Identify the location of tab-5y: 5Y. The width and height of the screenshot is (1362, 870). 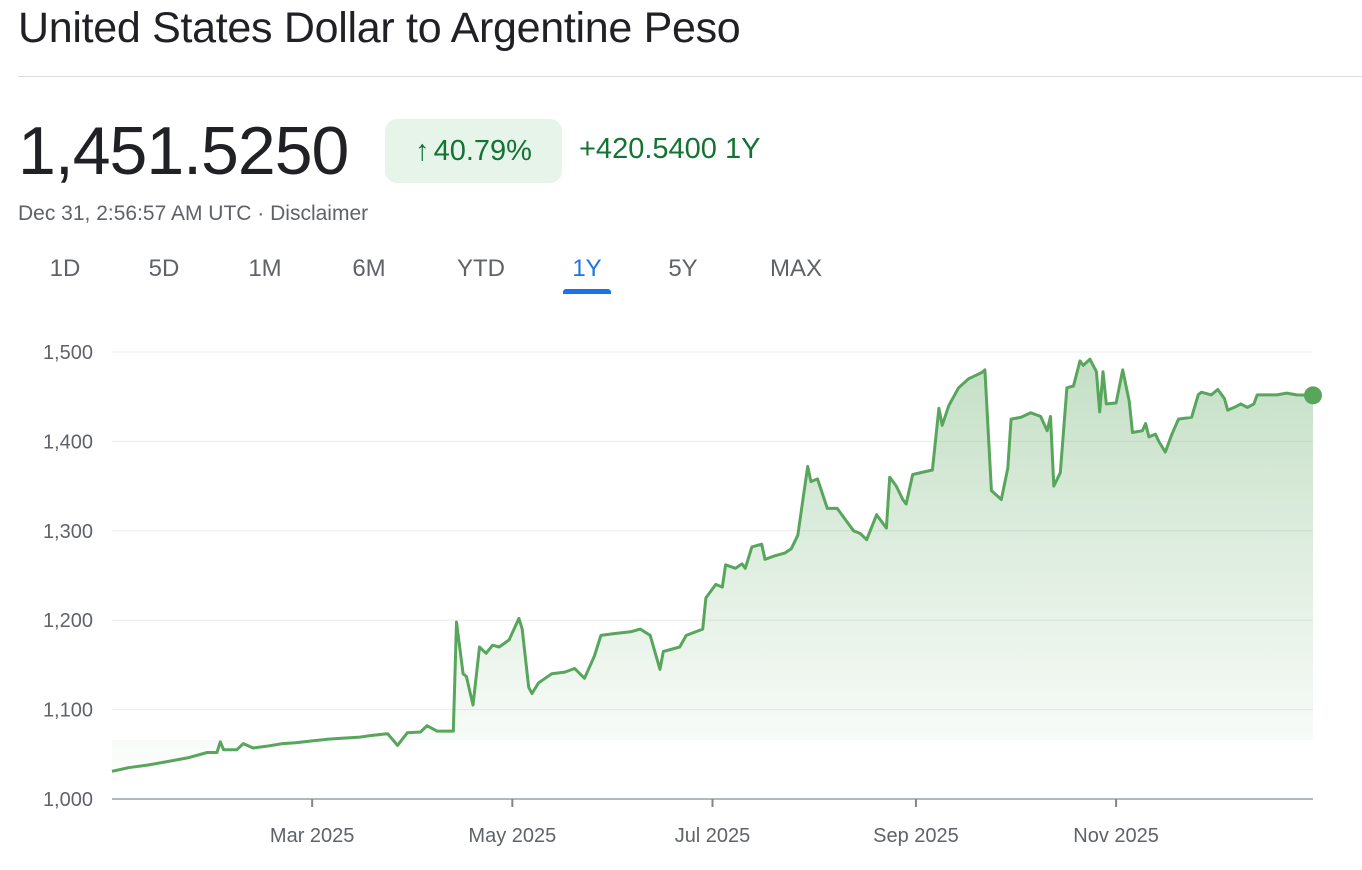
(683, 268).